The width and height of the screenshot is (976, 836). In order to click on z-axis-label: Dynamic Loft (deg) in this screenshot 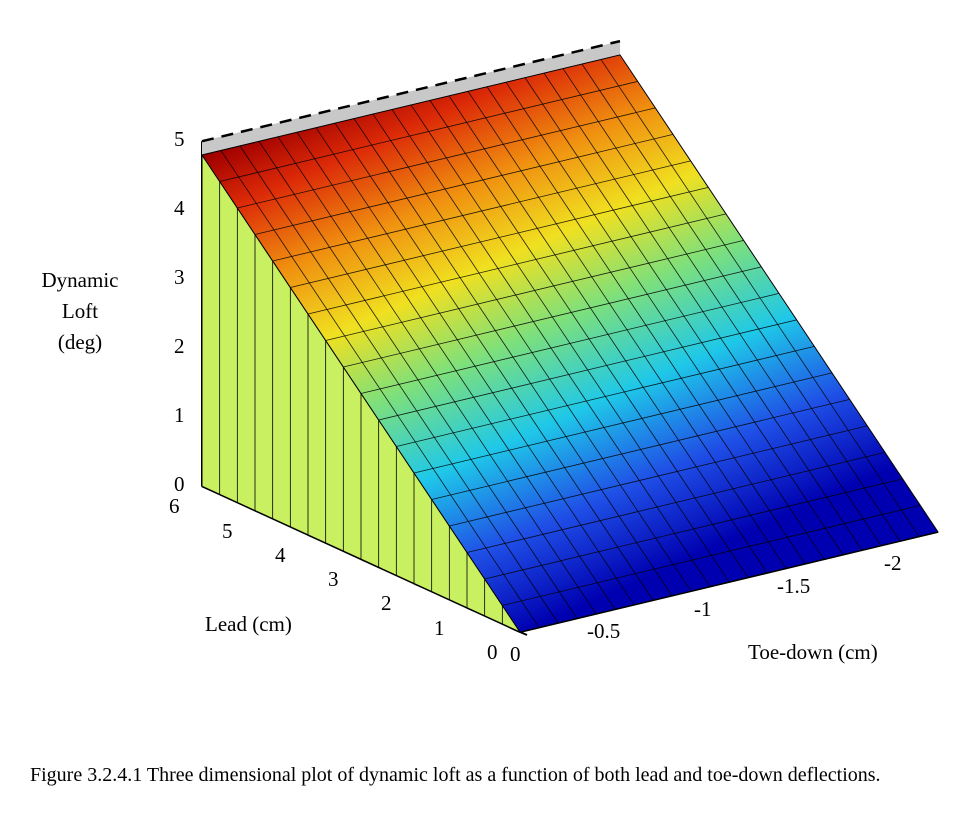, I will do `click(80, 311)`.